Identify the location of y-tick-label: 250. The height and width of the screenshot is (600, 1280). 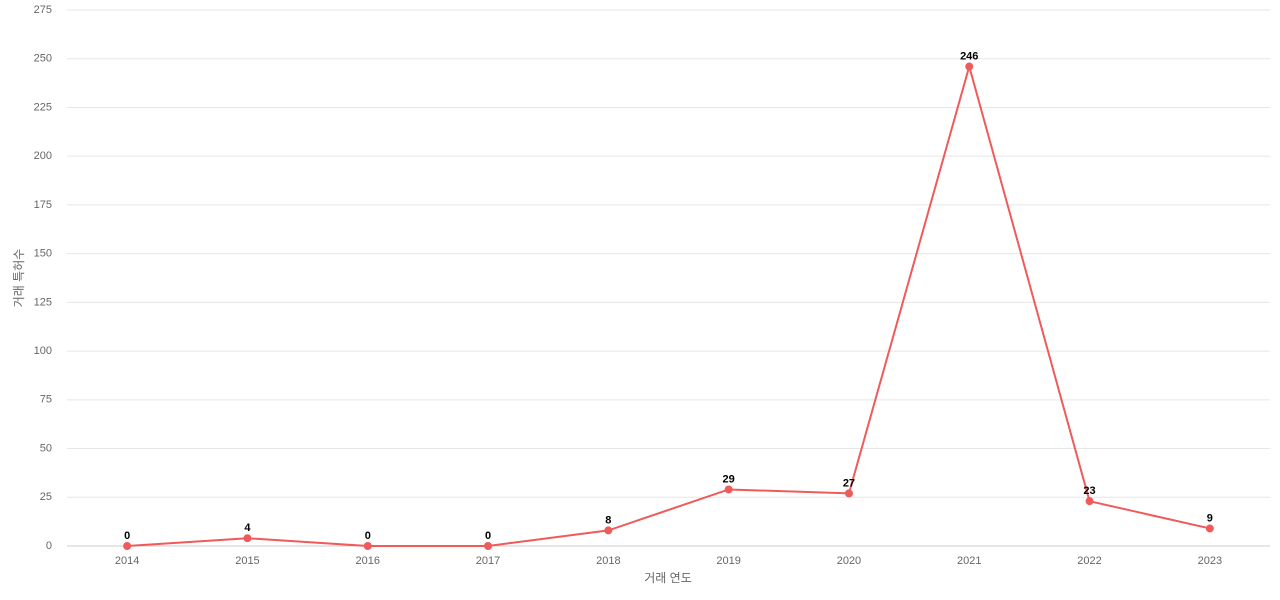
(43, 59).